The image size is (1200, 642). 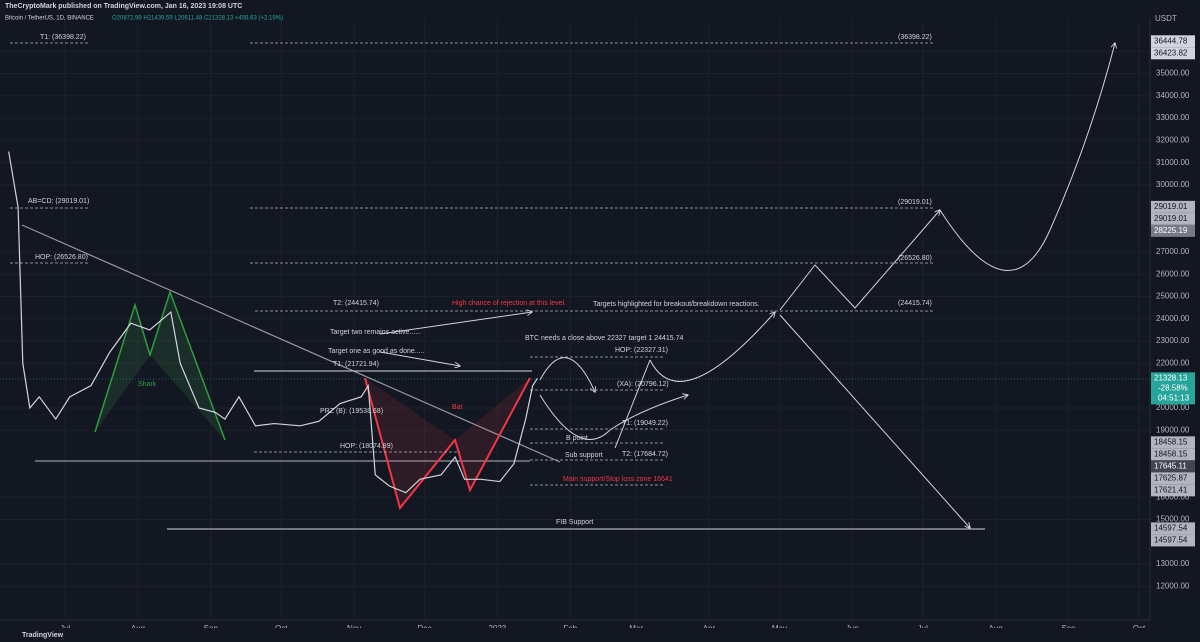 I want to click on y-tick-label: 35000.00, so click(x=1173, y=73).